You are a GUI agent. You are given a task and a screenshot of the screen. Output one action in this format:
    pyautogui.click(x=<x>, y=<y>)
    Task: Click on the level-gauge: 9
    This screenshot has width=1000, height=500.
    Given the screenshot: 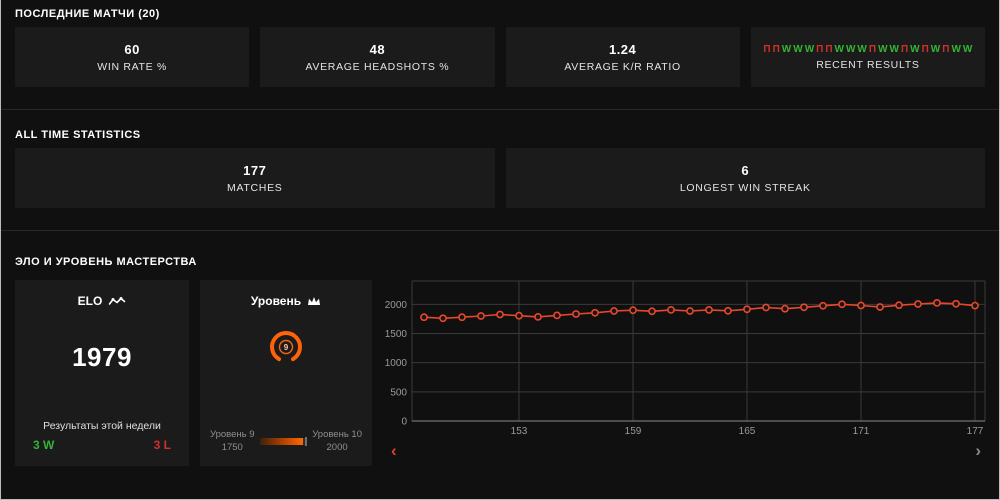 What is the action you would take?
    pyautogui.click(x=286, y=346)
    